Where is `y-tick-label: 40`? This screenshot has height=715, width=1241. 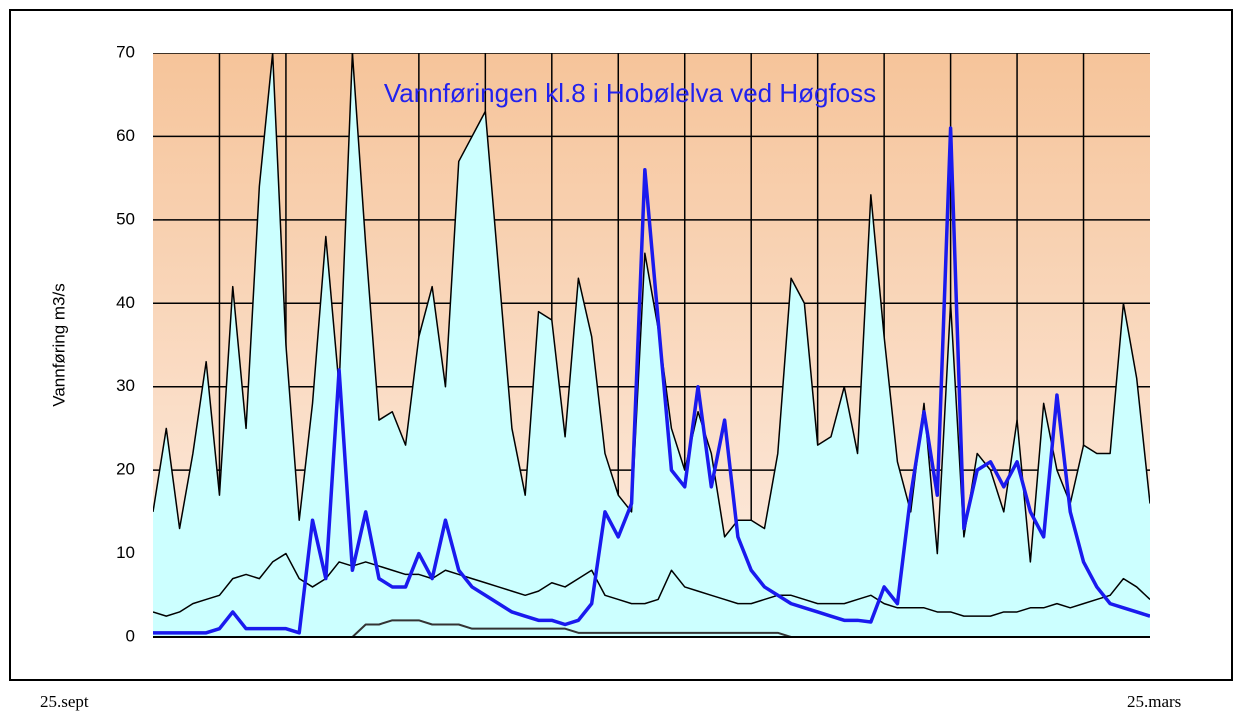 y-tick-label: 40 is located at coordinates (125, 302).